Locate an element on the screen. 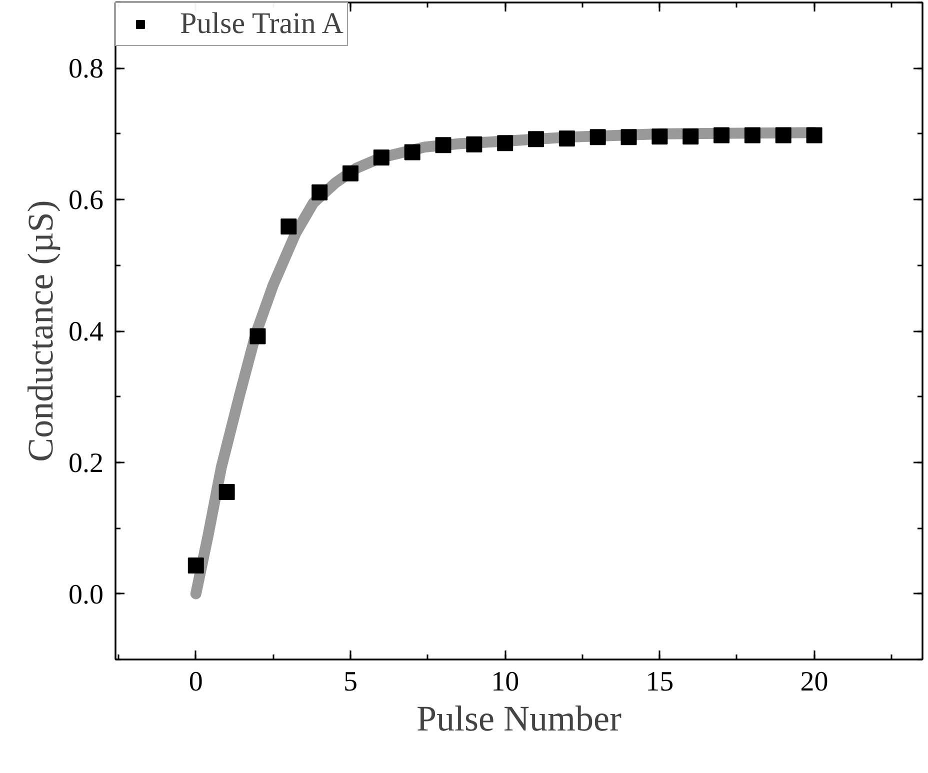  x-axis-title: Pulse Number is located at coordinates (519, 718).